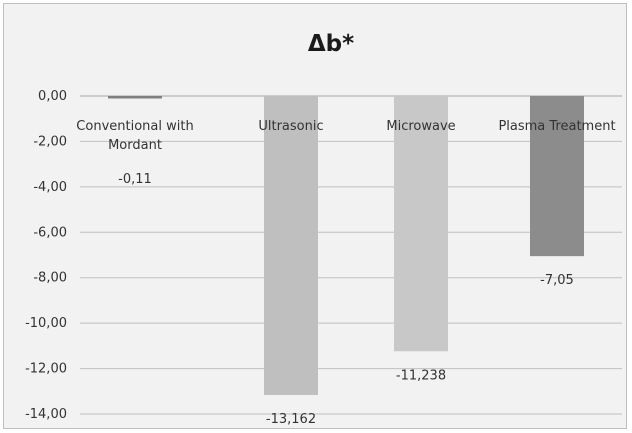 The width and height of the screenshot is (632, 433). What do you see at coordinates (46, 414) in the screenshot?
I see `y-tick-label: -14,00` at bounding box center [46, 414].